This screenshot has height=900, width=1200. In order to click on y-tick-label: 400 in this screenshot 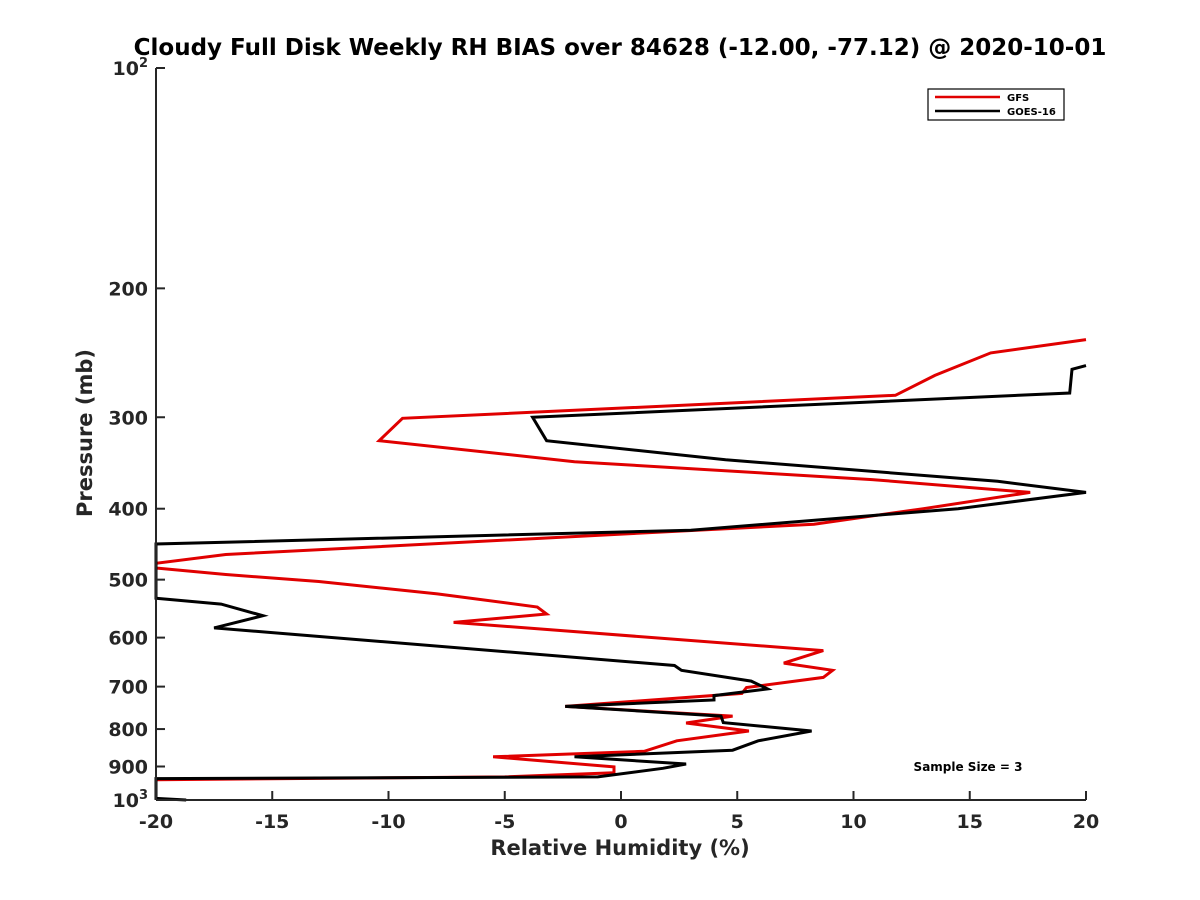, I will do `click(128, 510)`.